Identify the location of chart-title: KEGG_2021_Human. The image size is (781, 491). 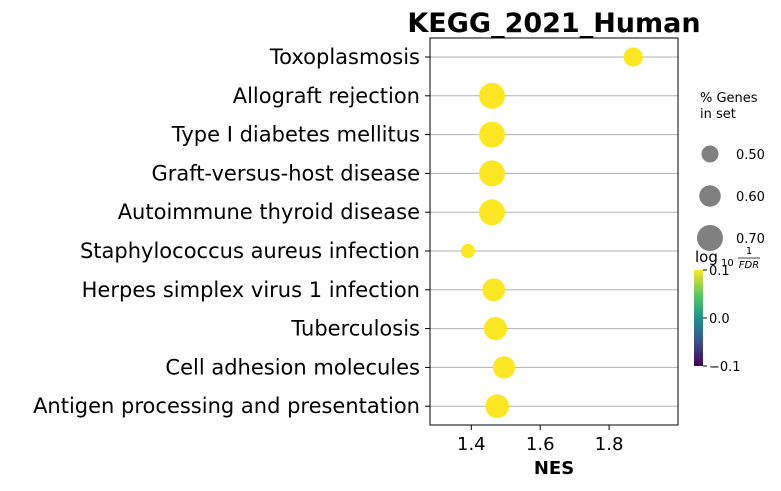
(553, 23).